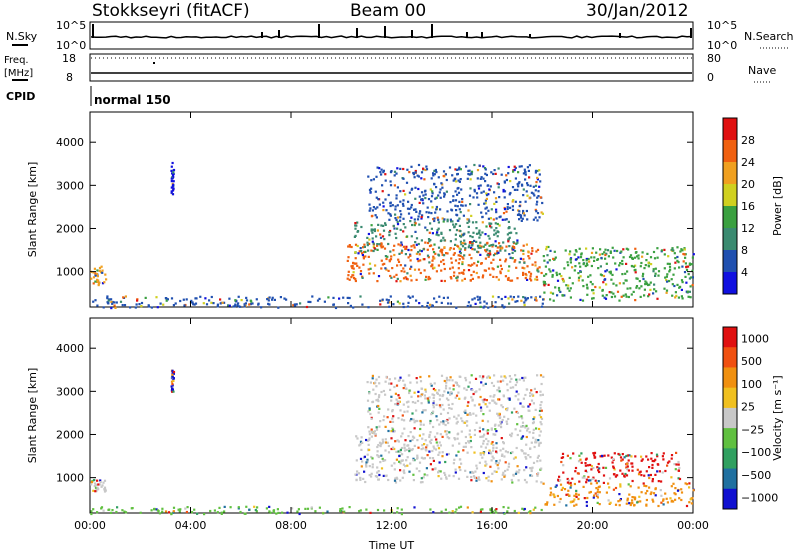 The image size is (800, 554). What do you see at coordinates (756, 452) in the screenshot?
I see `colorbar-tick-label: −100` at bounding box center [756, 452].